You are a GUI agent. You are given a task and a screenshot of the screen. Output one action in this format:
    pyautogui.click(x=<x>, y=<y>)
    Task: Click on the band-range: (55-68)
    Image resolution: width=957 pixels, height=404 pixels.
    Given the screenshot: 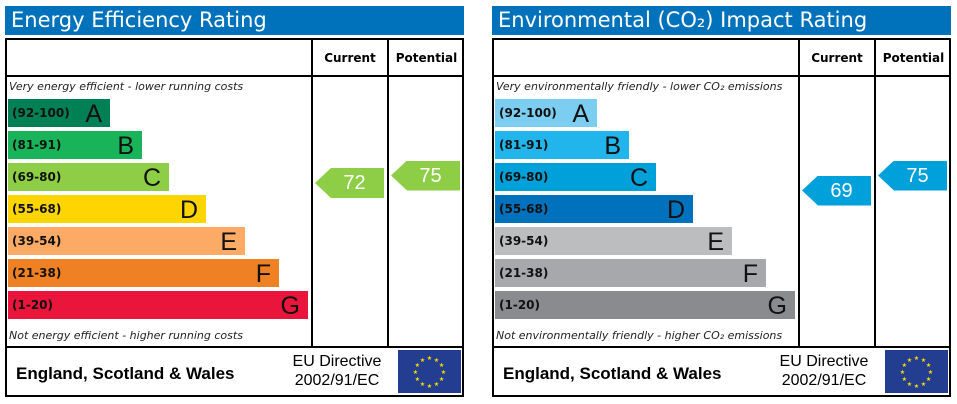 What is the action you would take?
    pyautogui.click(x=524, y=209)
    